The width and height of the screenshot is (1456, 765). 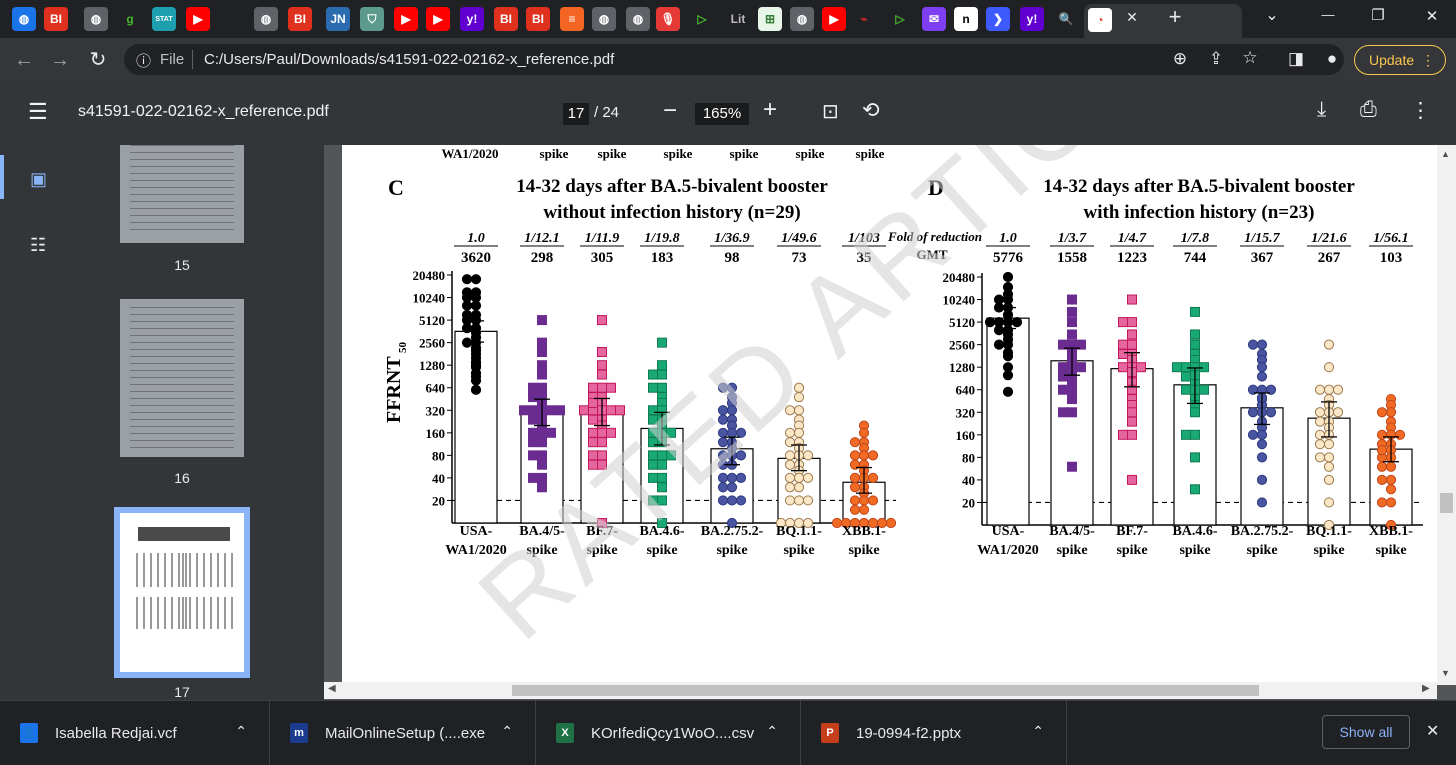 What do you see at coordinates (38, 245) in the screenshot?
I see `outline-icon: ☷` at bounding box center [38, 245].